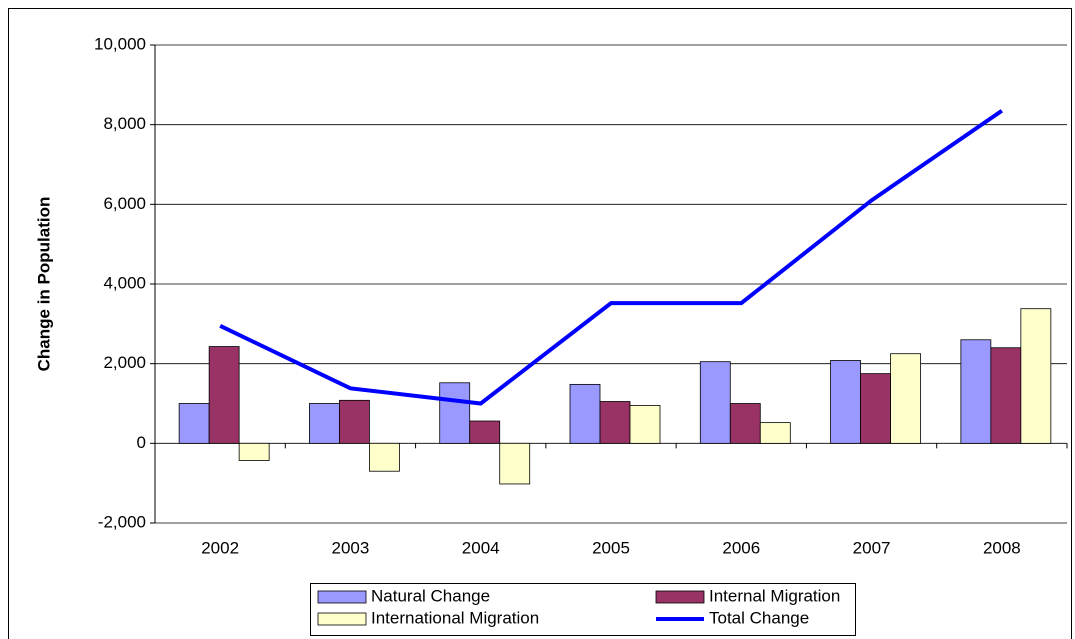 This screenshot has width=1075, height=639. I want to click on y-tick-label: 0, so click(141, 442).